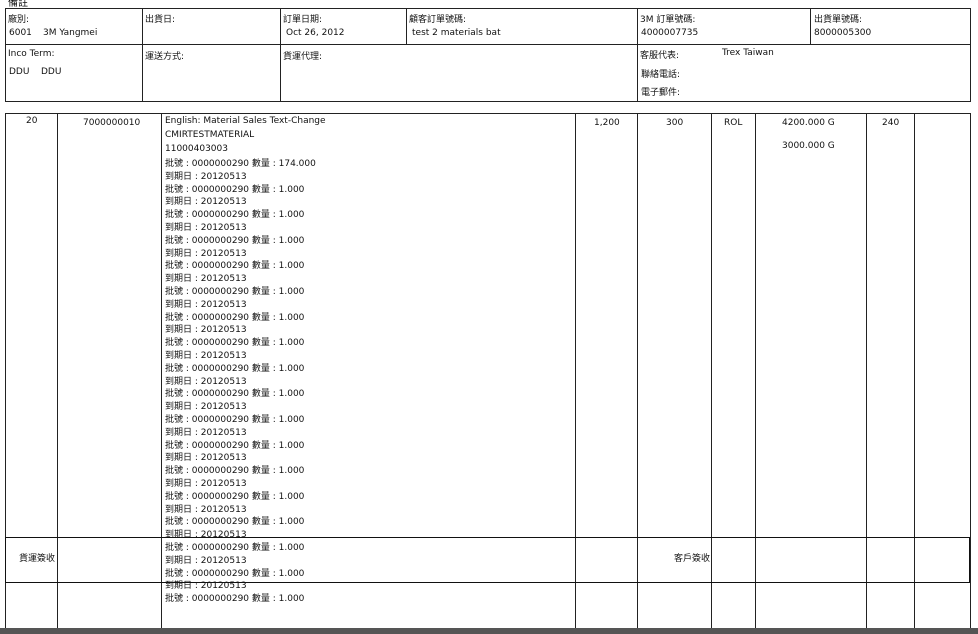 This screenshot has width=978, height=634. What do you see at coordinates (668, 20) in the screenshot?
I see `order-no-label: 3M 訂單號碼:` at bounding box center [668, 20].